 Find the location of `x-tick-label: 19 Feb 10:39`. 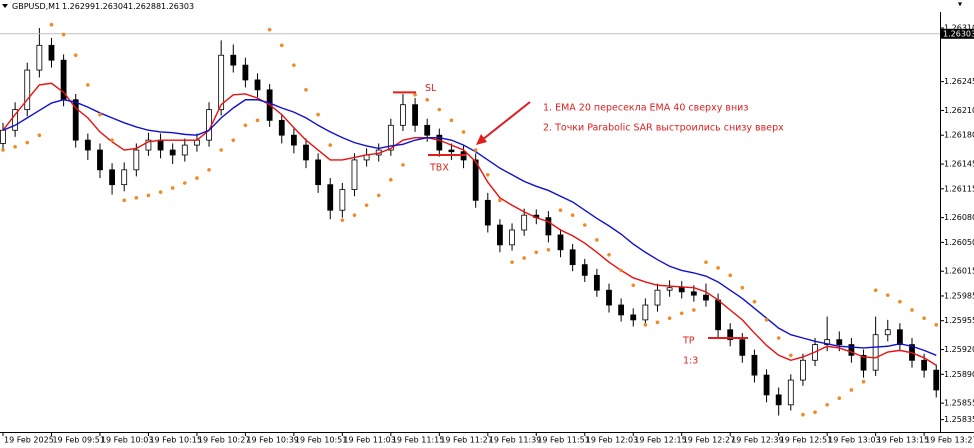

x-tick-label: 19 Feb 10:39 is located at coordinates (272, 440).